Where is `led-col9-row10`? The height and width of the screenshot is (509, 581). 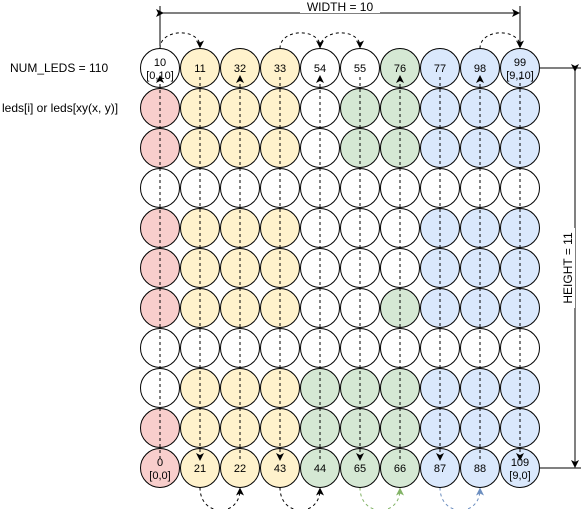
led-col9-row10 is located at coordinates (520, 468).